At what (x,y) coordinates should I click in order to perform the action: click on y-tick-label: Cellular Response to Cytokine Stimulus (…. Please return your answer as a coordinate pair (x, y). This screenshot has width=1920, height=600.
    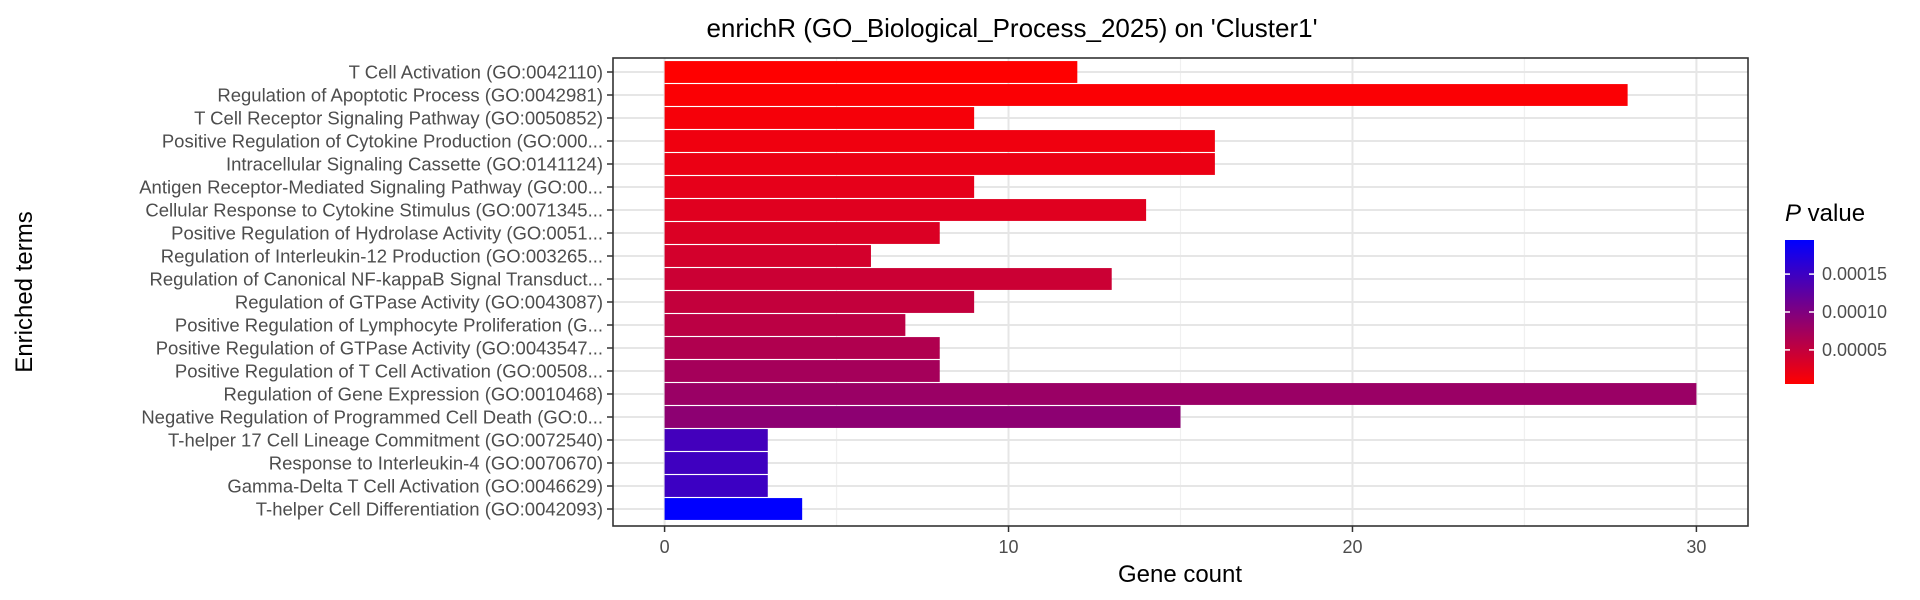
    Looking at the image, I should click on (374, 210).